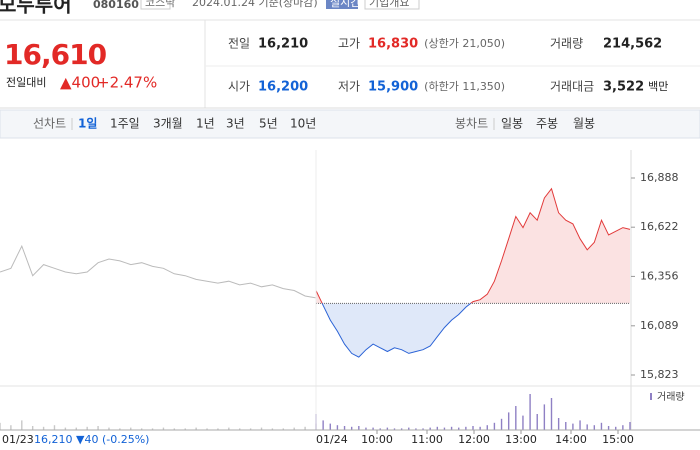 Image resolution: width=700 pixels, height=450 pixels. I want to click on stock-name: 모두투어, so click(36, 8).